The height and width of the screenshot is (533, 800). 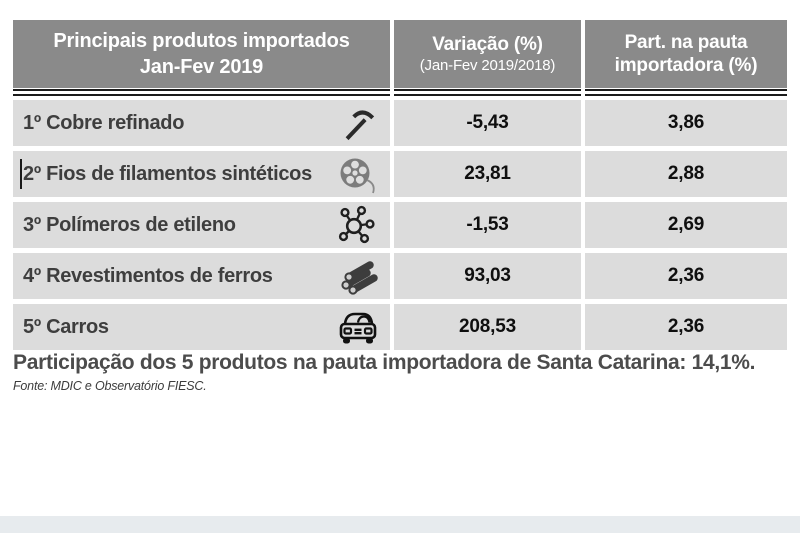 I want to click on table-row: 1º Cobre refinado -5,43 3,86, so click(x=400, y=123).